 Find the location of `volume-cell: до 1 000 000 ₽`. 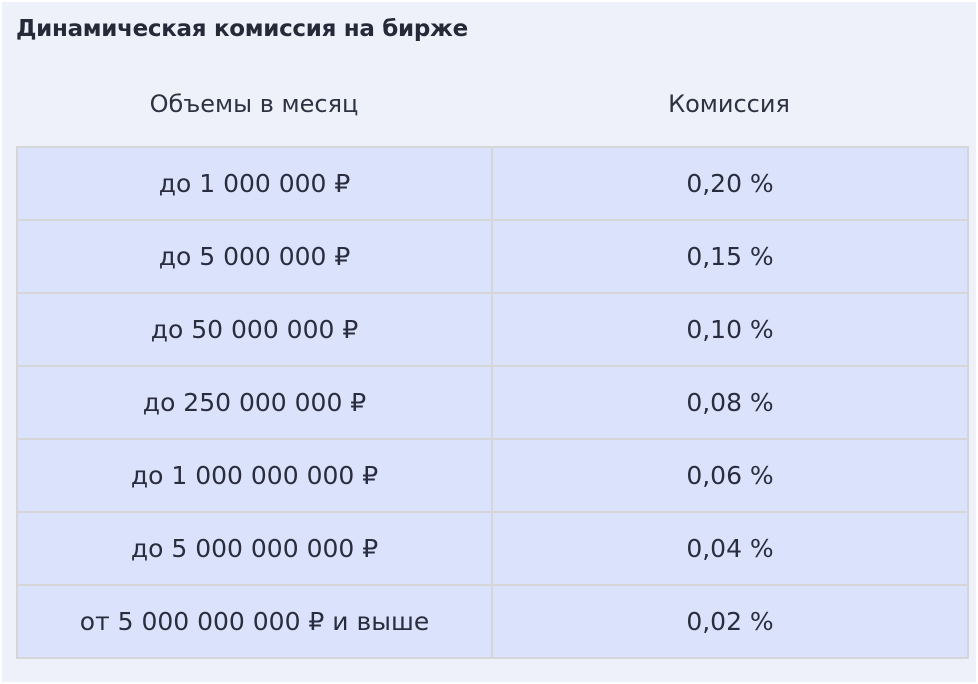

volume-cell: до 1 000 000 ₽ is located at coordinates (254, 183).